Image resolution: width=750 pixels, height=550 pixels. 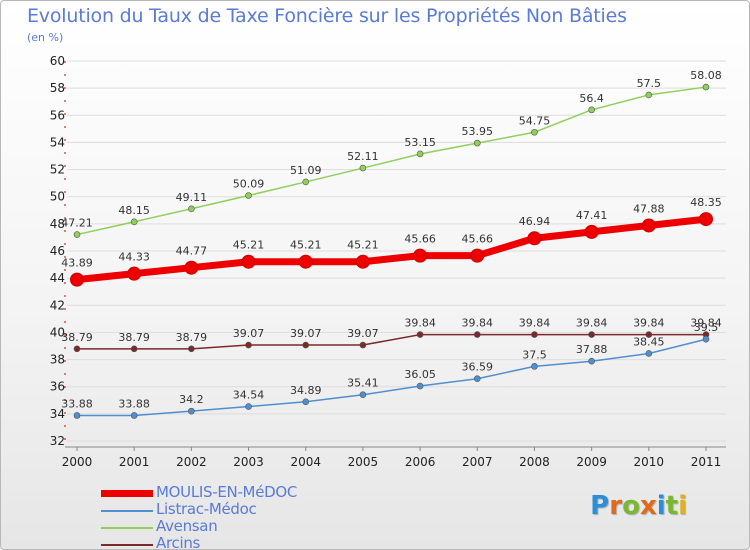 What do you see at coordinates (591, 98) in the screenshot?
I see `data-label: 56.4` at bounding box center [591, 98].